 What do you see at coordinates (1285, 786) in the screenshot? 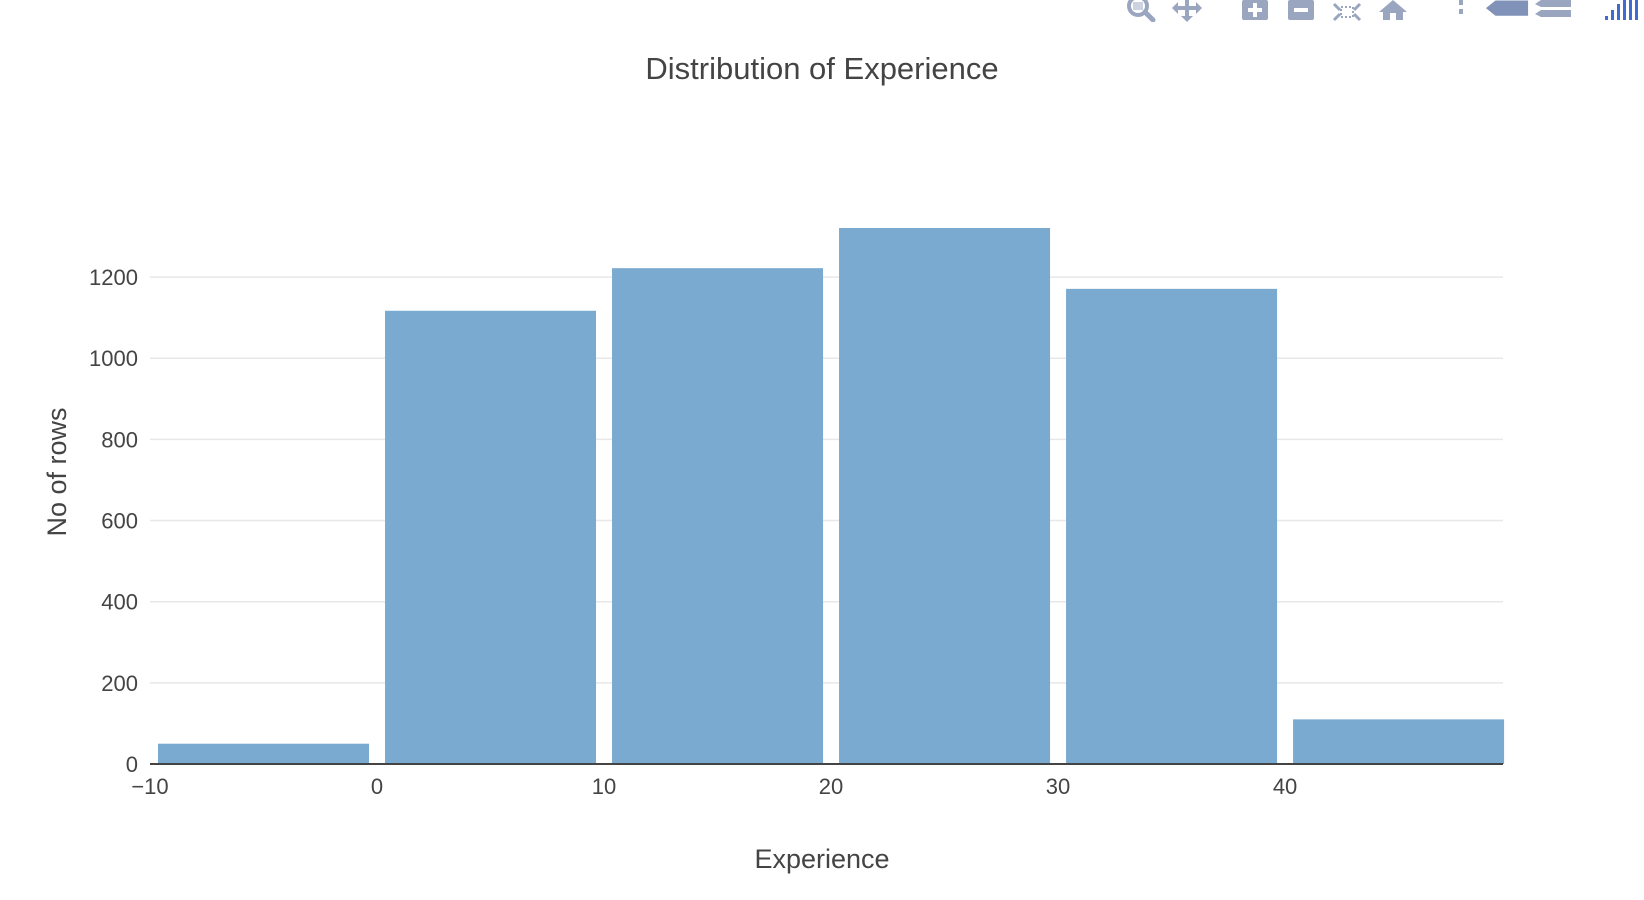
I see `x-tick-label: 40` at bounding box center [1285, 786].